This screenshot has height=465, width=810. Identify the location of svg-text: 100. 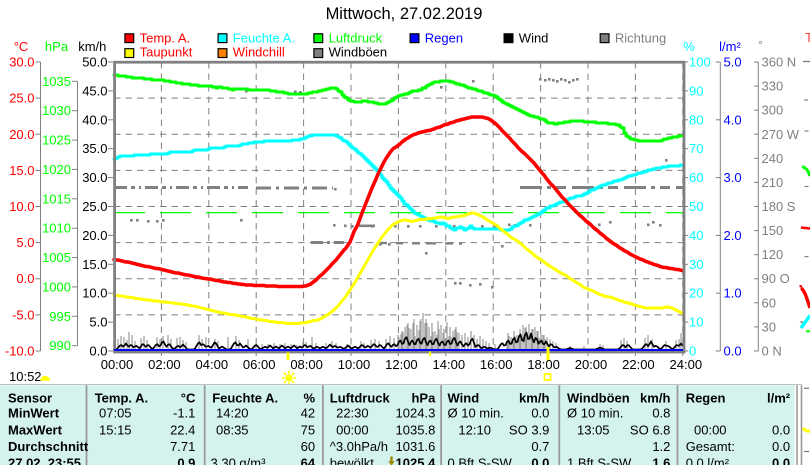
(700, 62).